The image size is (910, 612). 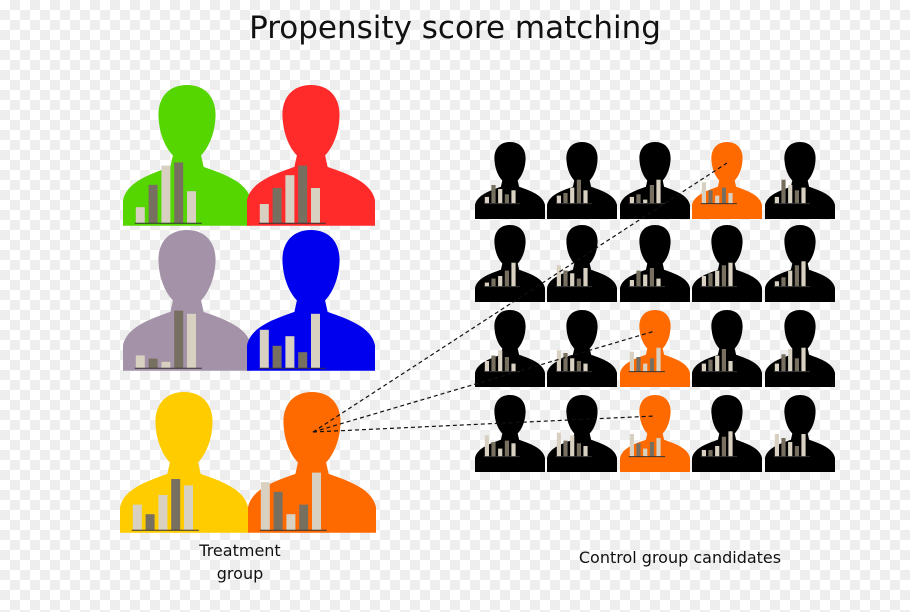 What do you see at coordinates (582, 433) in the screenshot?
I see `control-person-r4-c2` at bounding box center [582, 433].